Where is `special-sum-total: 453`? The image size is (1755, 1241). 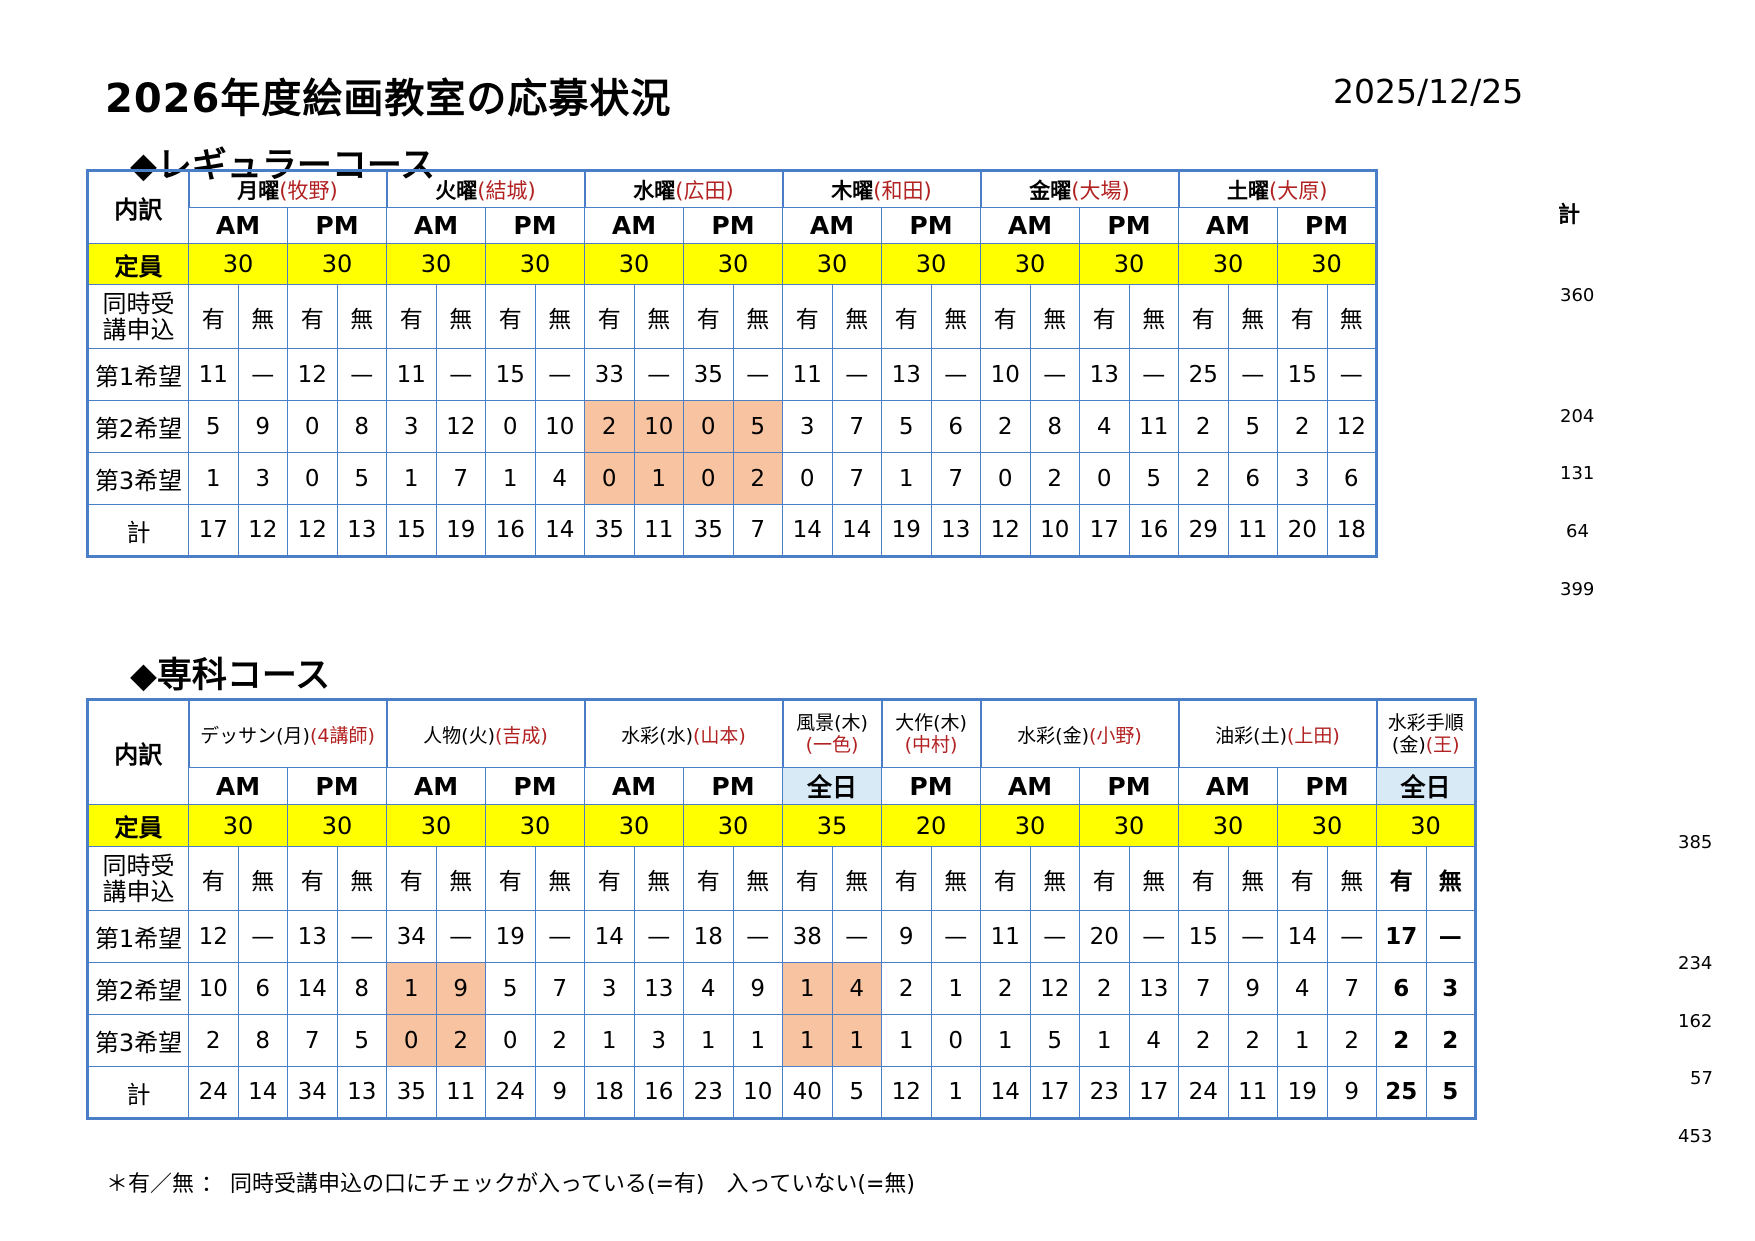
special-sum-total: 453 is located at coordinates (1695, 1136).